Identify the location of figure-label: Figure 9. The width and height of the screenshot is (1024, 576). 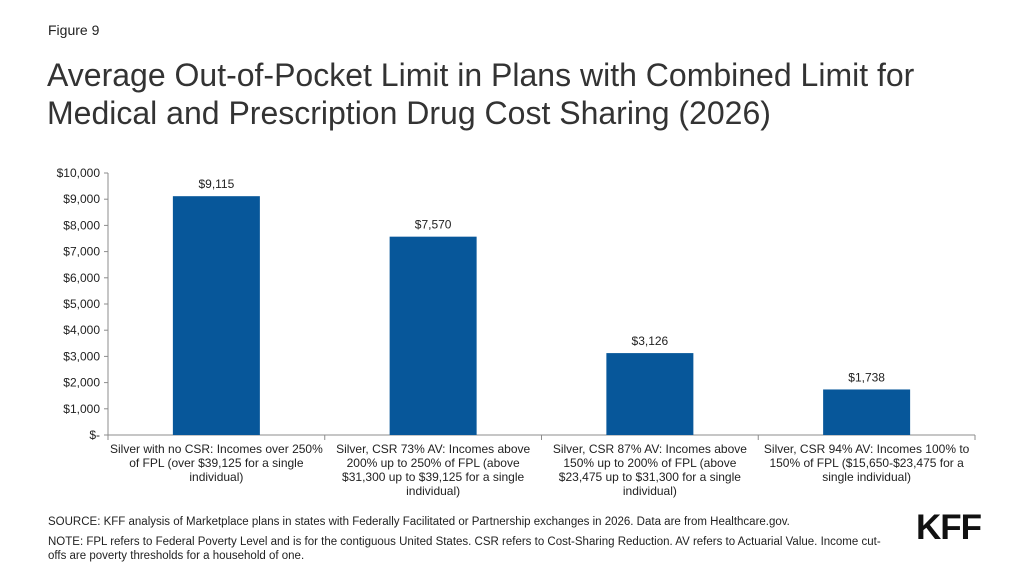
(74, 30).